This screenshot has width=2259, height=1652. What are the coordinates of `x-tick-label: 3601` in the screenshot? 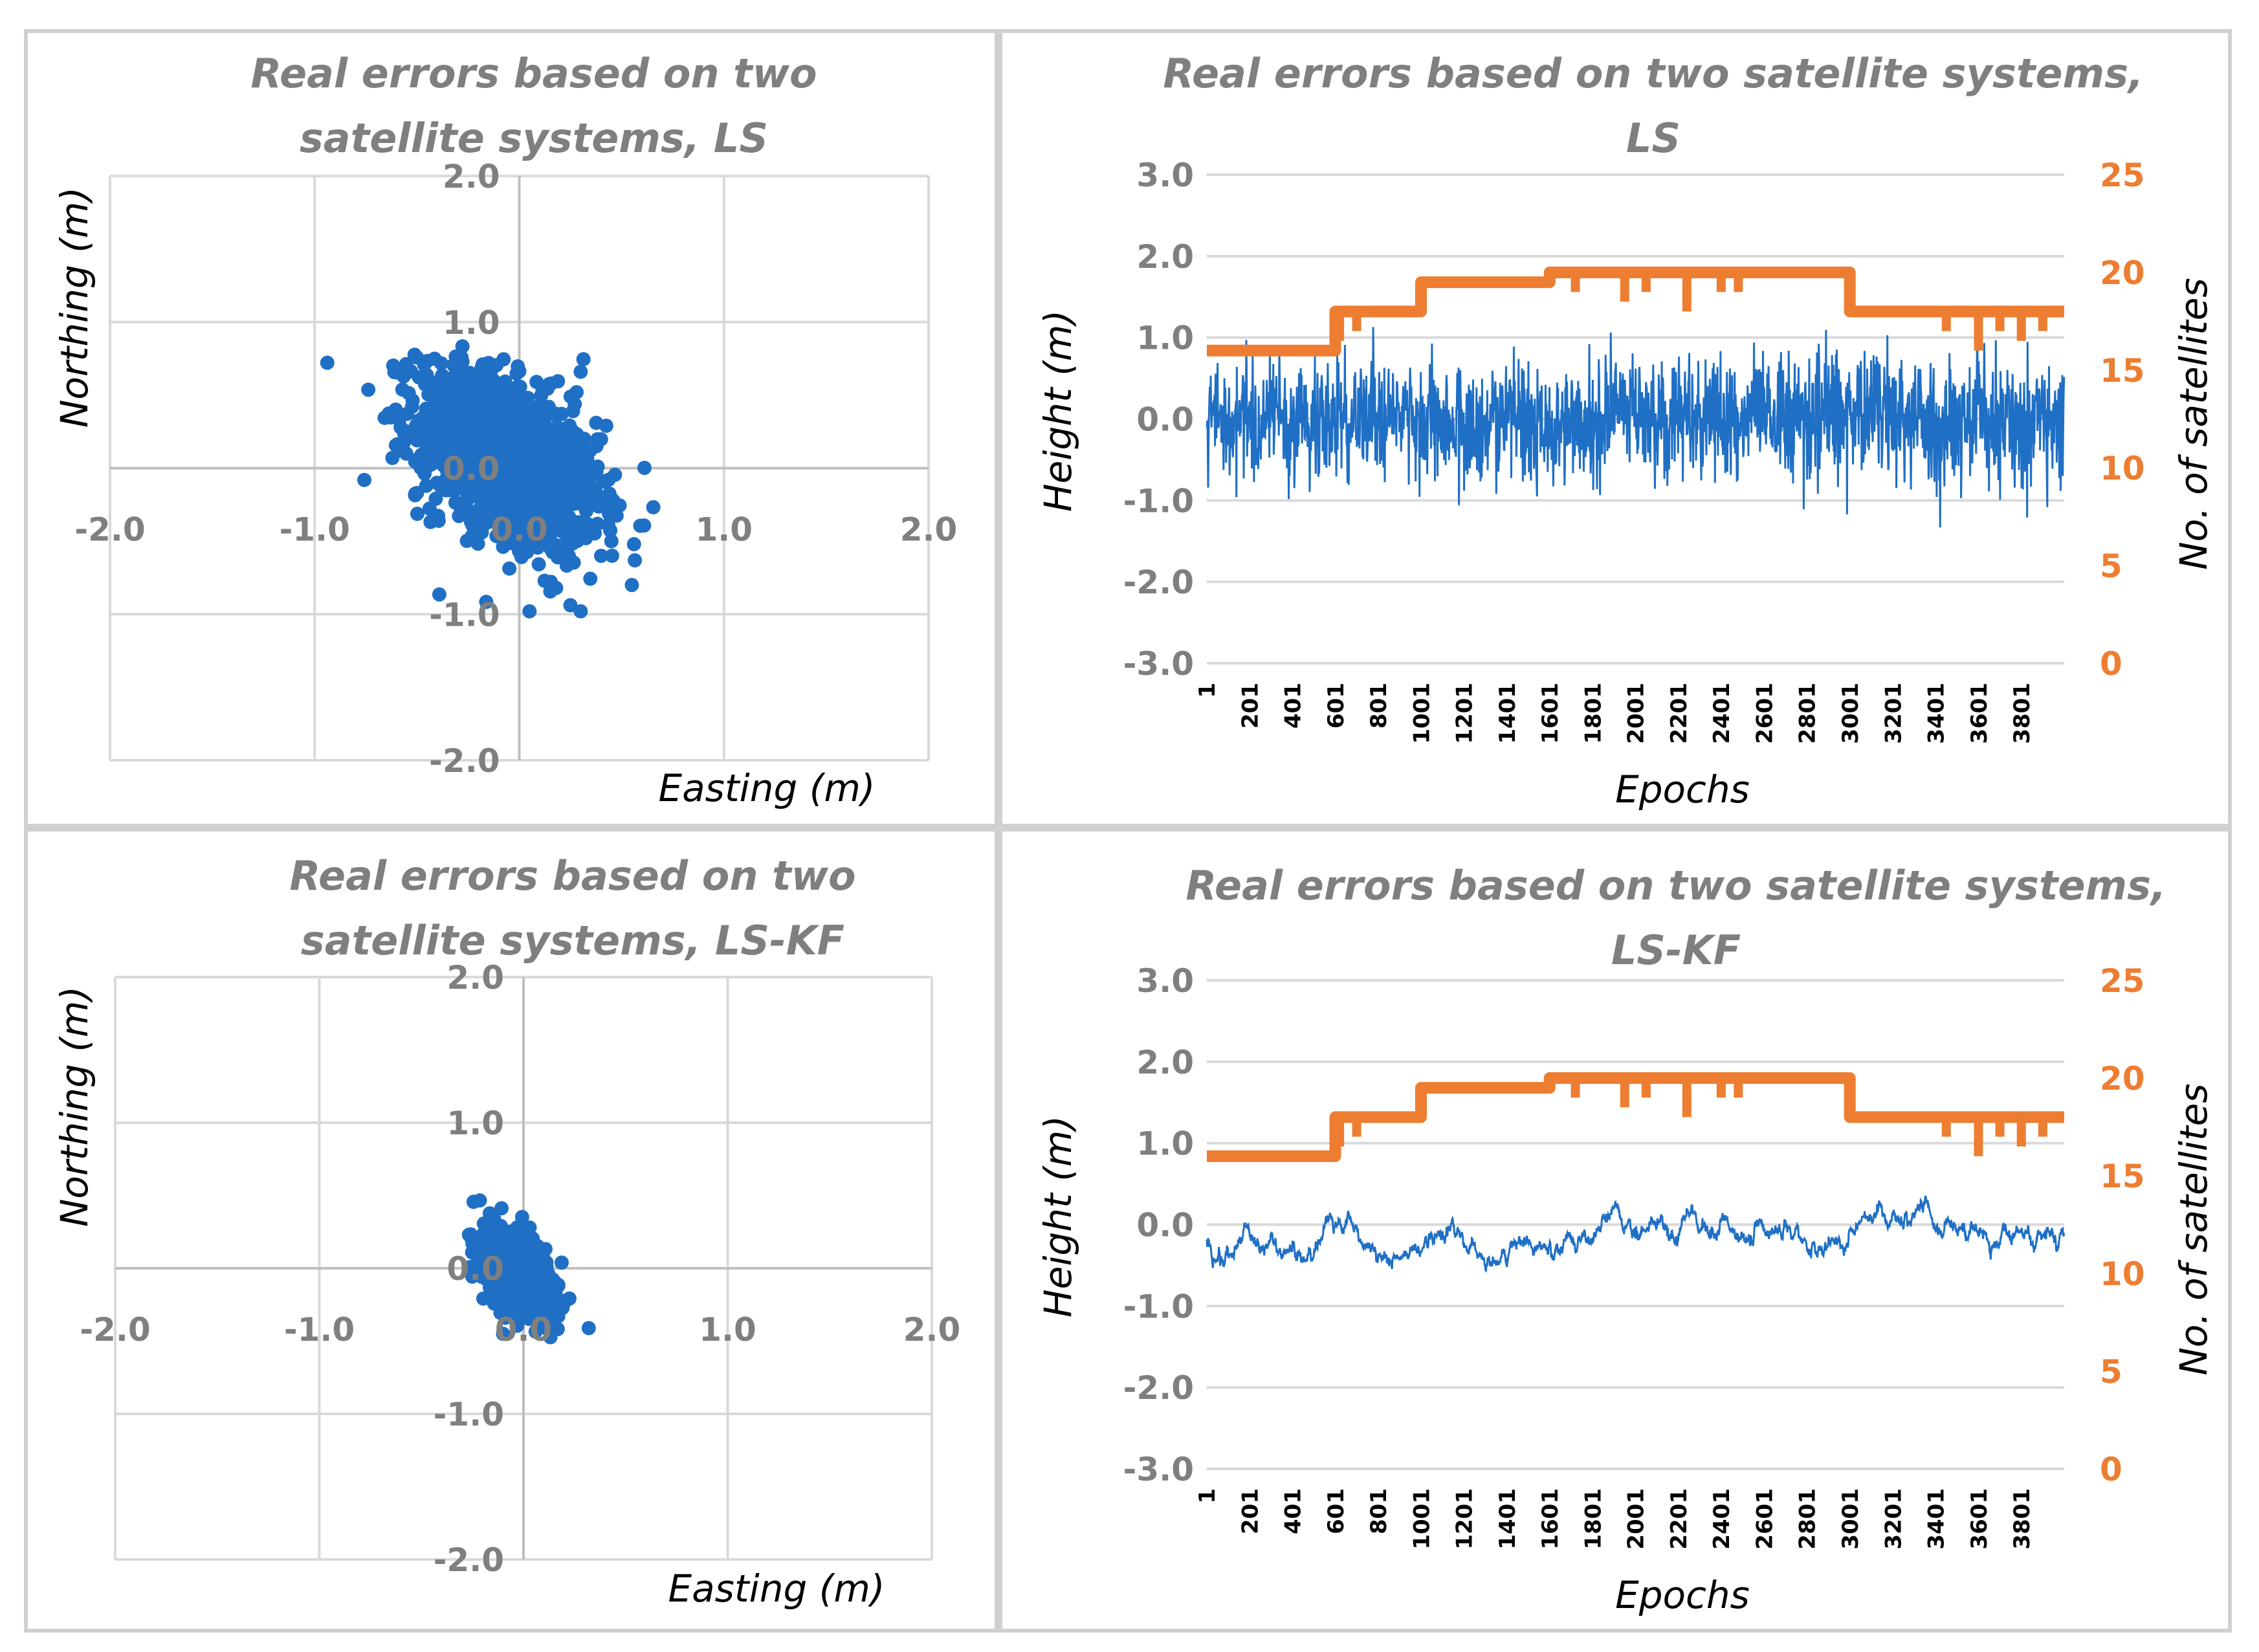 It's located at (1980, 713).